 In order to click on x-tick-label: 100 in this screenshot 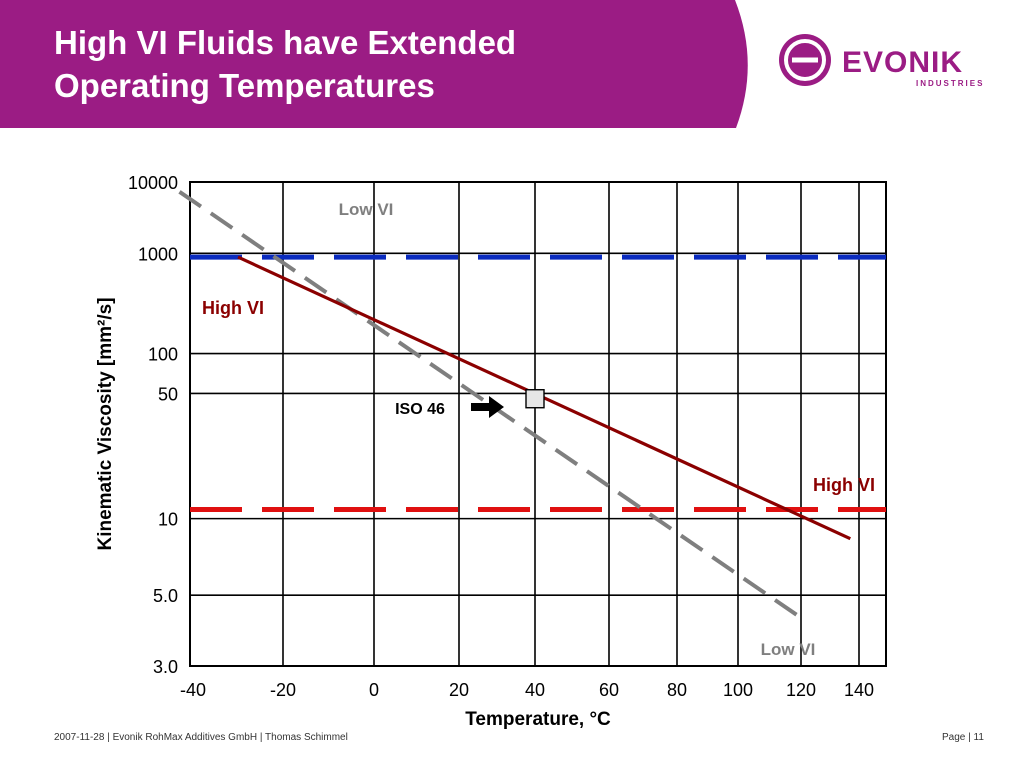, I will do `click(738, 690)`.